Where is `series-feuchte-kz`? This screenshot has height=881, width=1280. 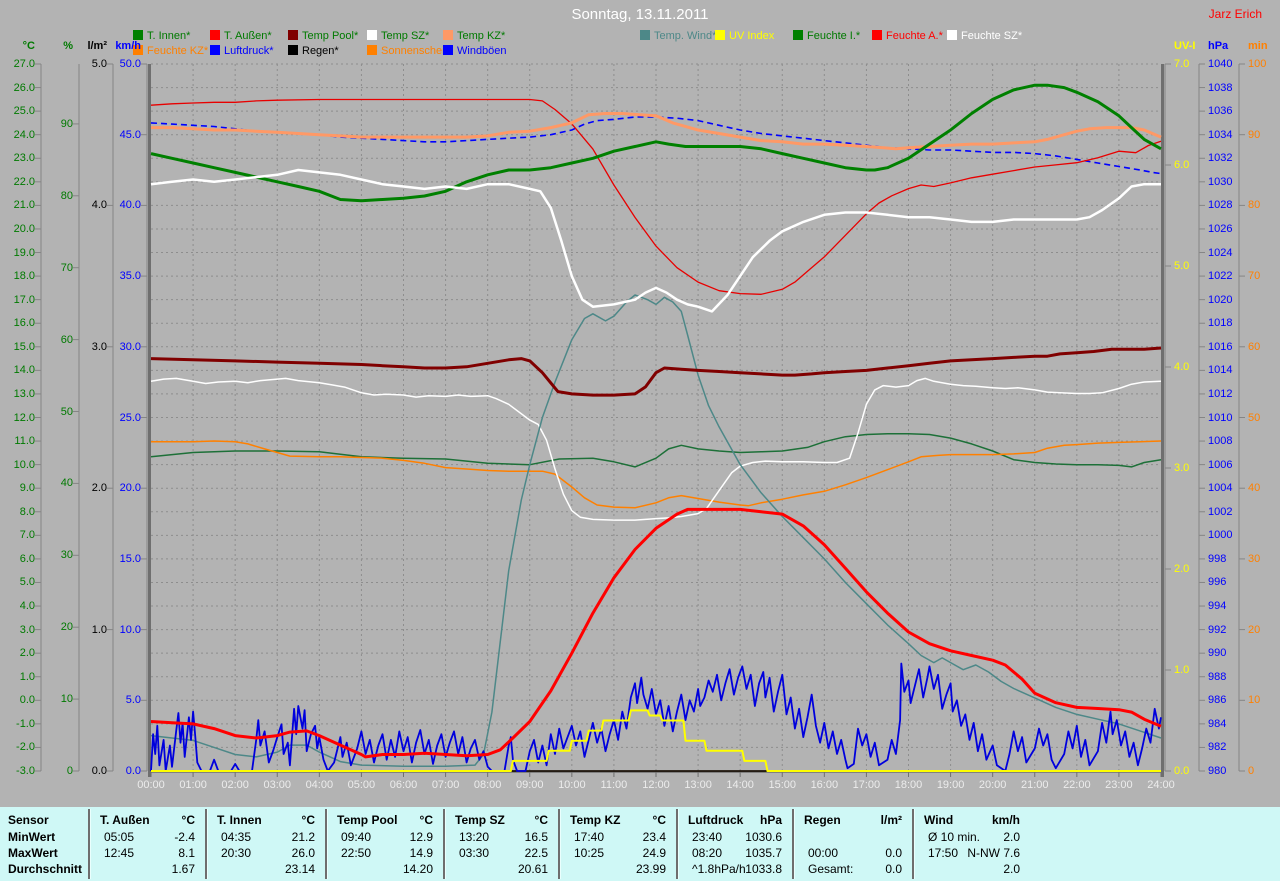
series-feuchte-kz is located at coordinates (656, 474).